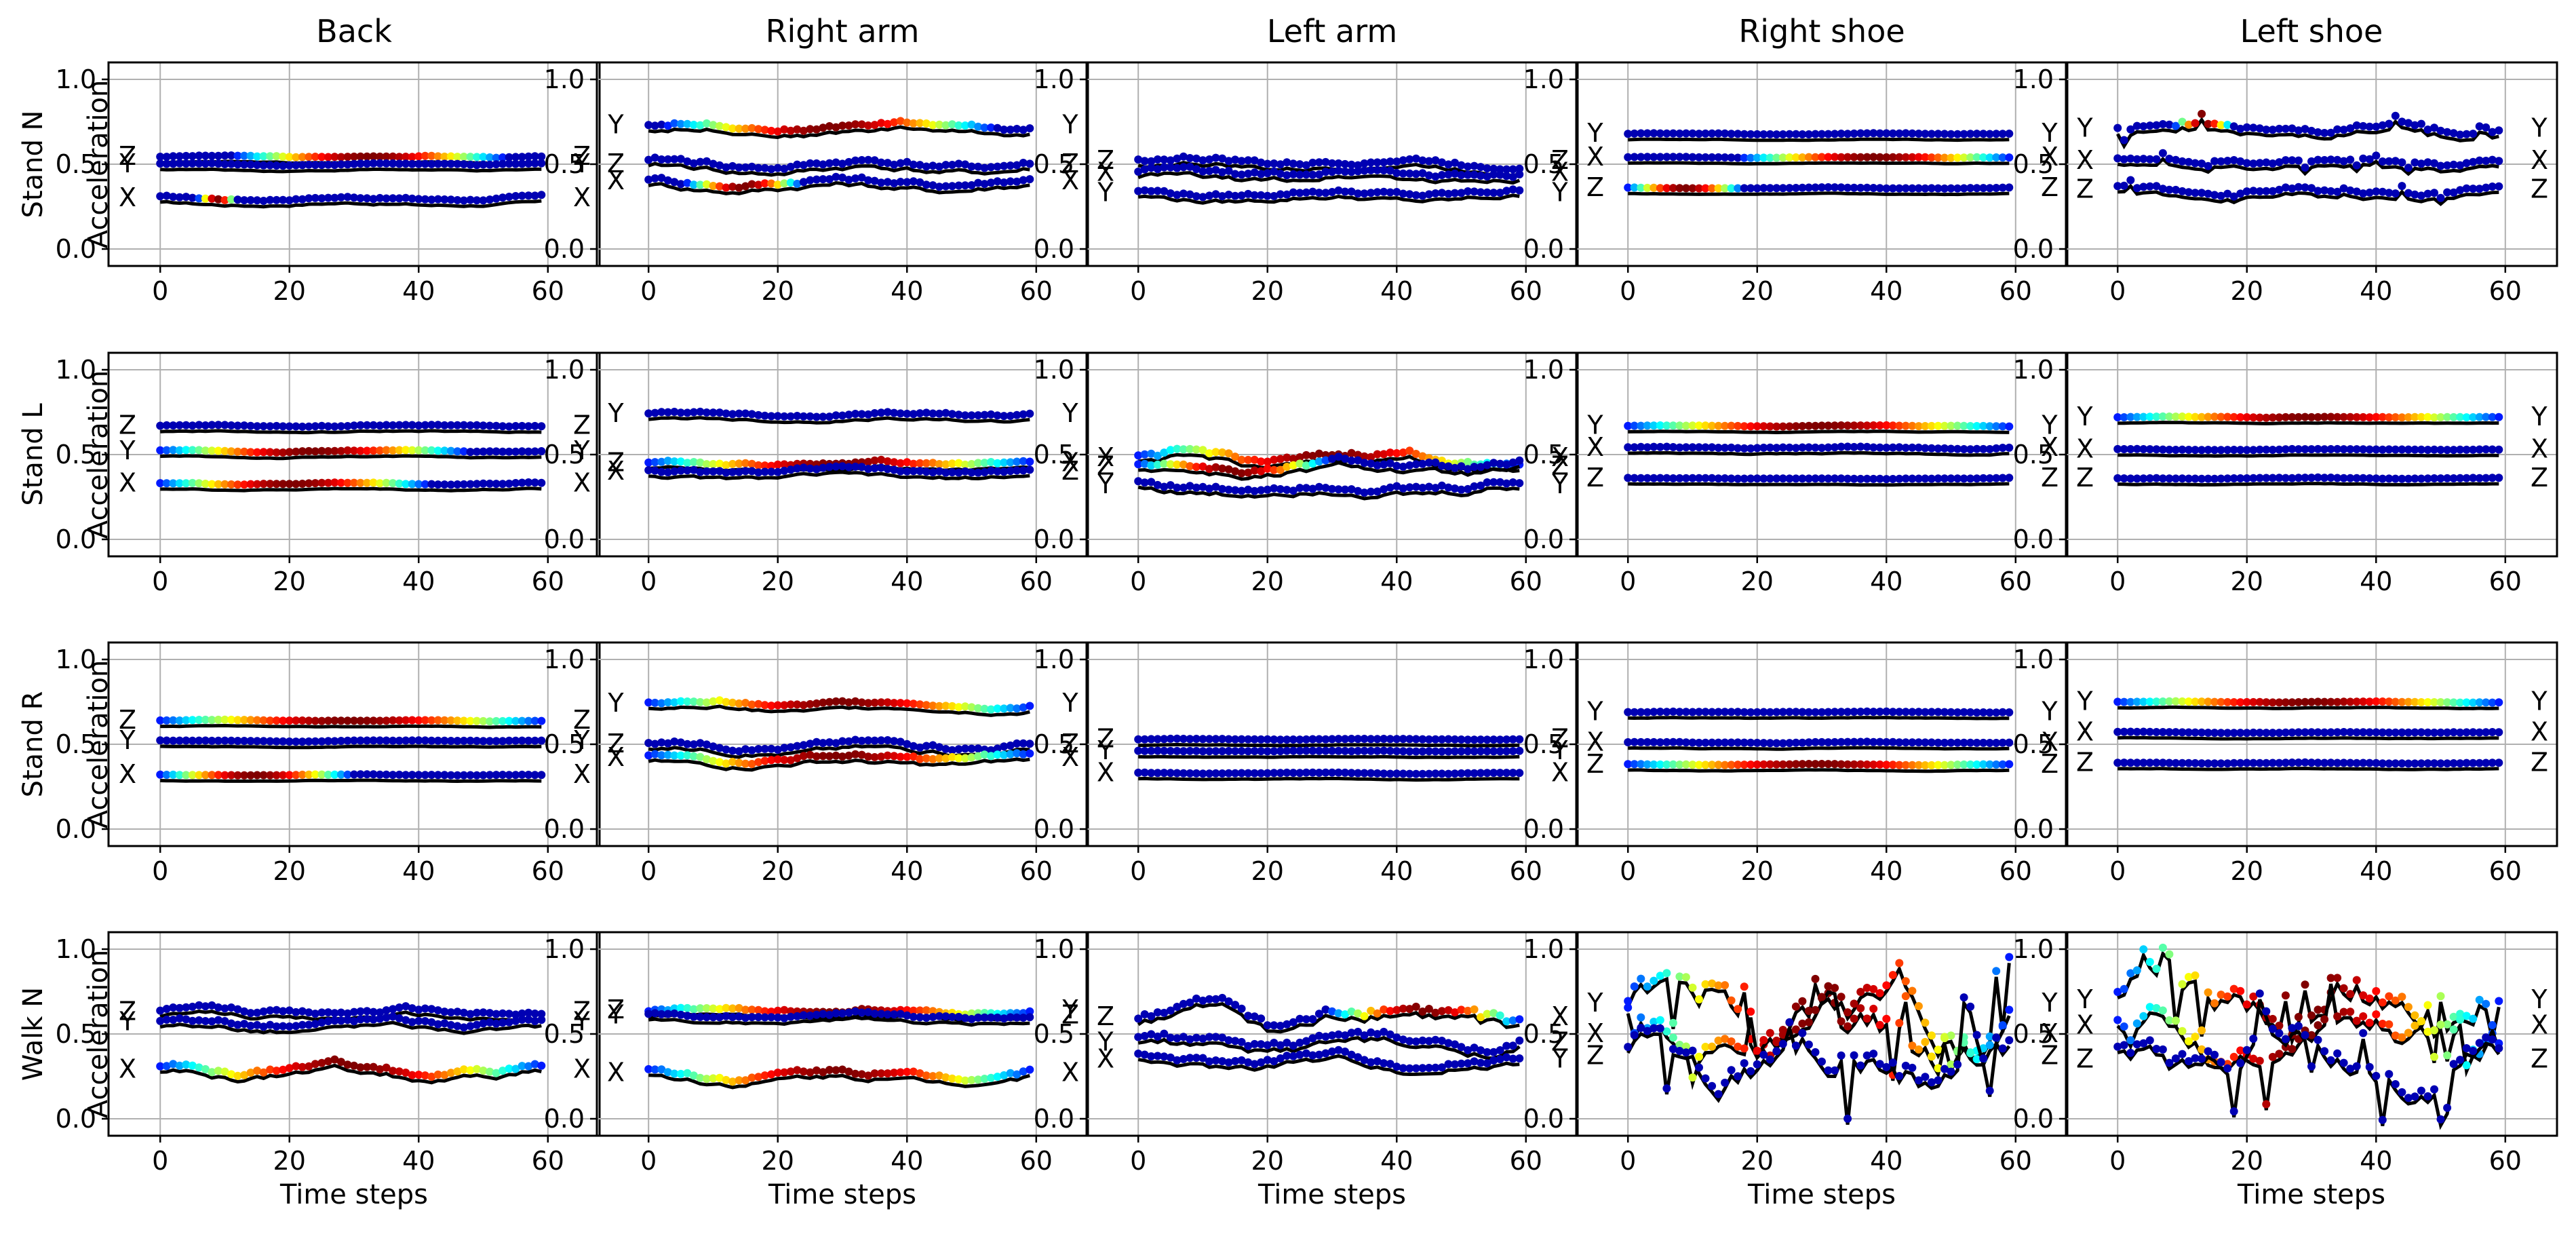 The image size is (2576, 1247). I want to click on x-tick-label: 40, so click(1396, 291).